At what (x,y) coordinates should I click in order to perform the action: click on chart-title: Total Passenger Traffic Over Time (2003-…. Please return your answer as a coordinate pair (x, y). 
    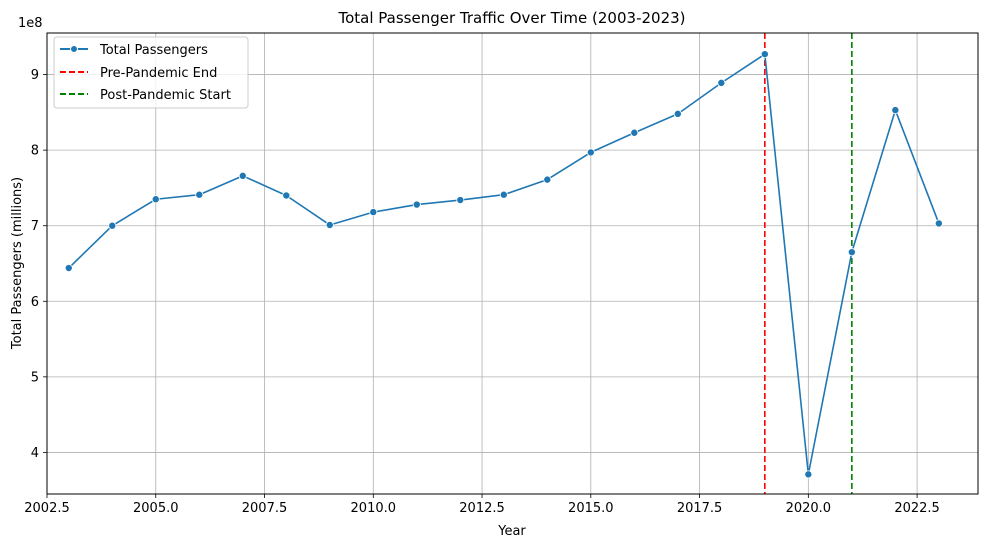
    Looking at the image, I should click on (511, 18).